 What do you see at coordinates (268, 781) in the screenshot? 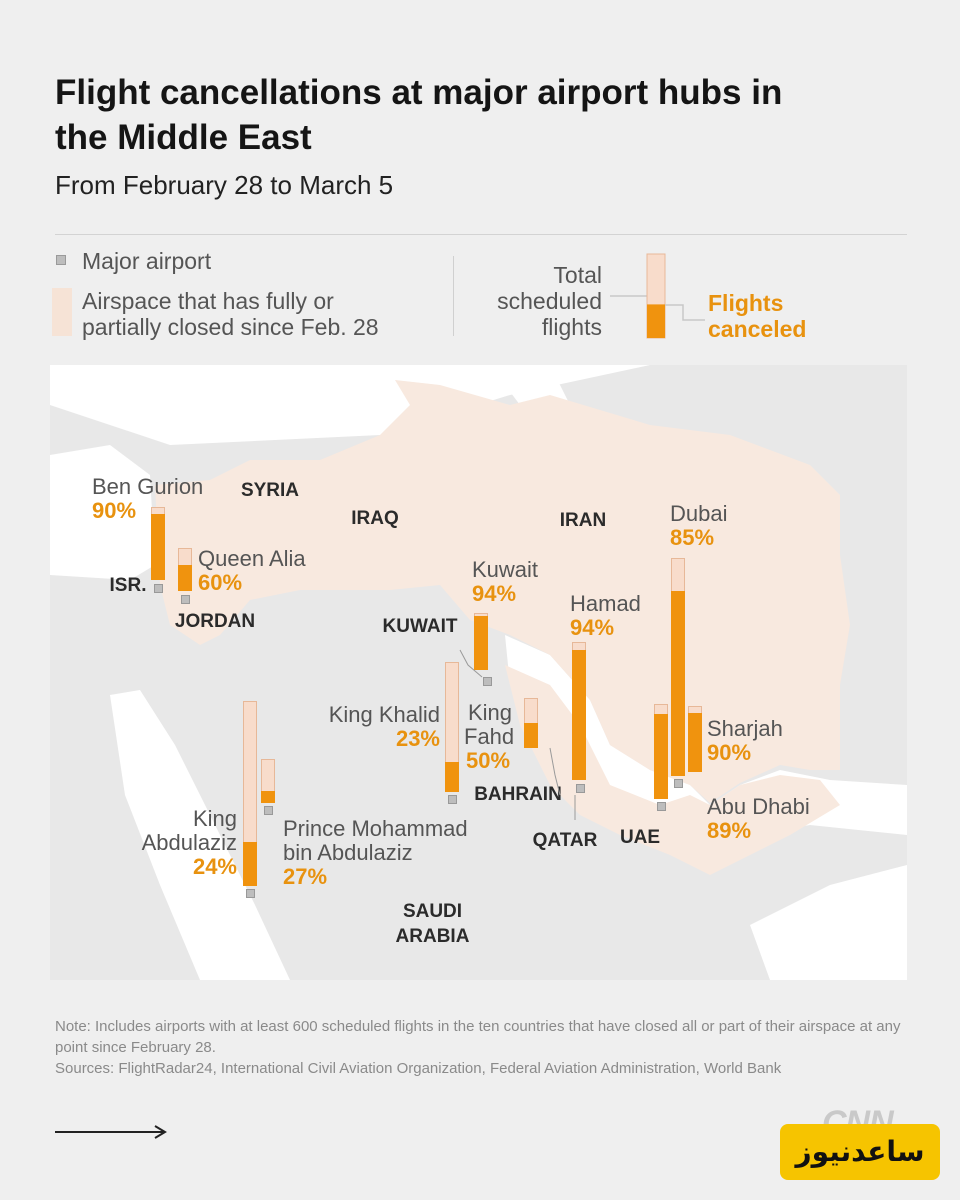
I see `airport-bar-prince-mohammad` at bounding box center [268, 781].